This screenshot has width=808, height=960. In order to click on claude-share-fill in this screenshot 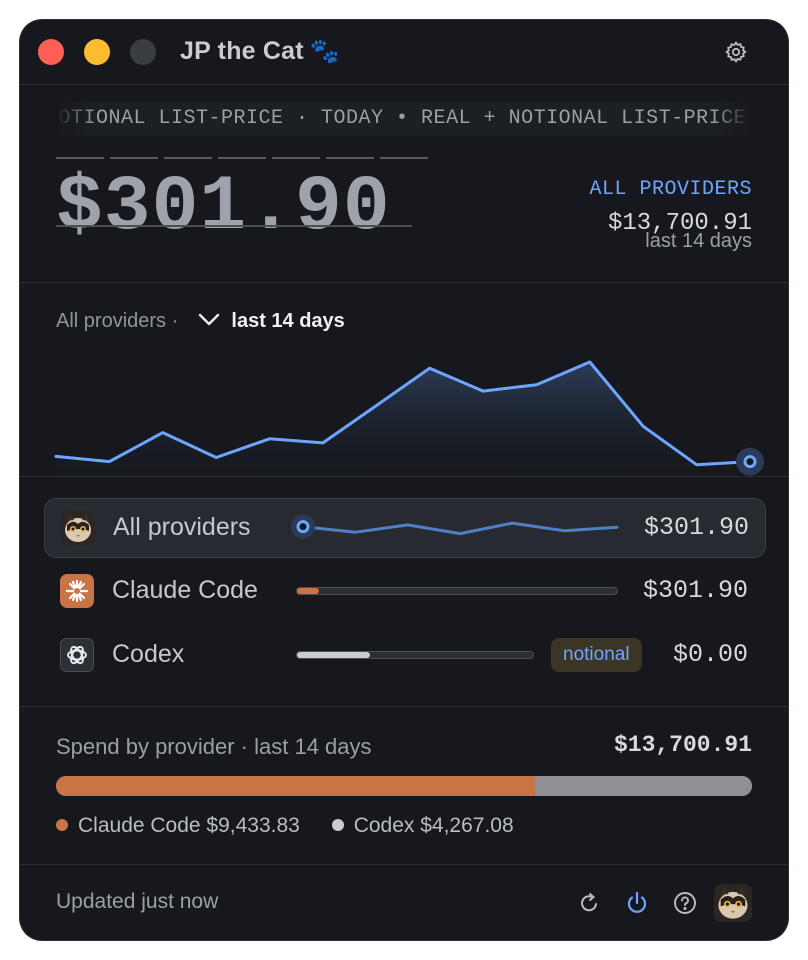, I will do `click(308, 591)`.